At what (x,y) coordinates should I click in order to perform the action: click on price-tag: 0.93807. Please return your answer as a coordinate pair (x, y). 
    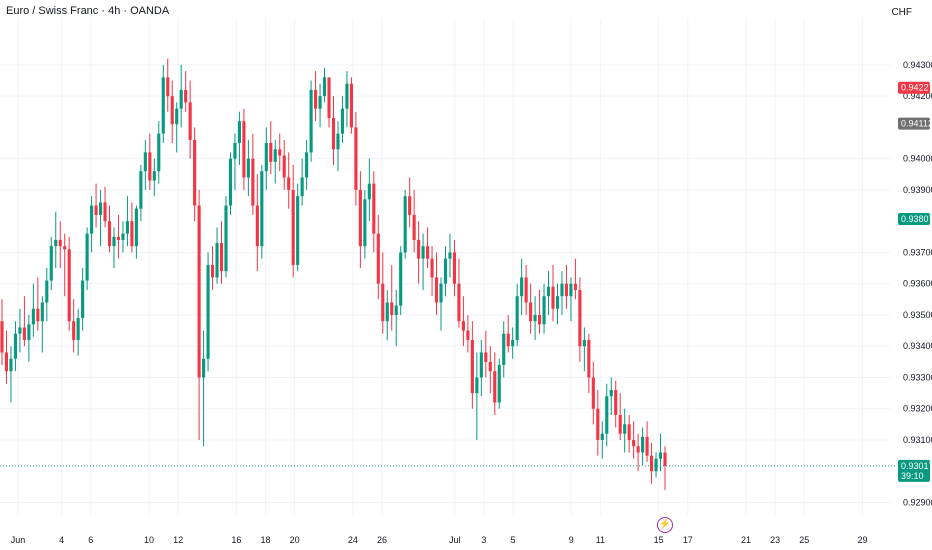
    Looking at the image, I should click on (915, 218).